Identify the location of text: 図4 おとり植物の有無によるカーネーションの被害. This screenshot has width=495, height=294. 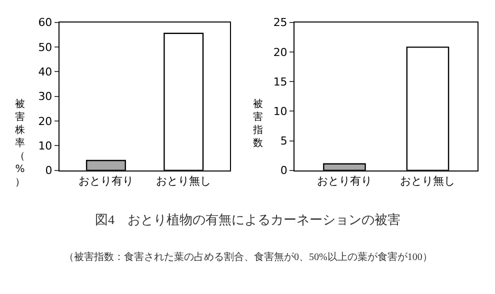
(247, 219).